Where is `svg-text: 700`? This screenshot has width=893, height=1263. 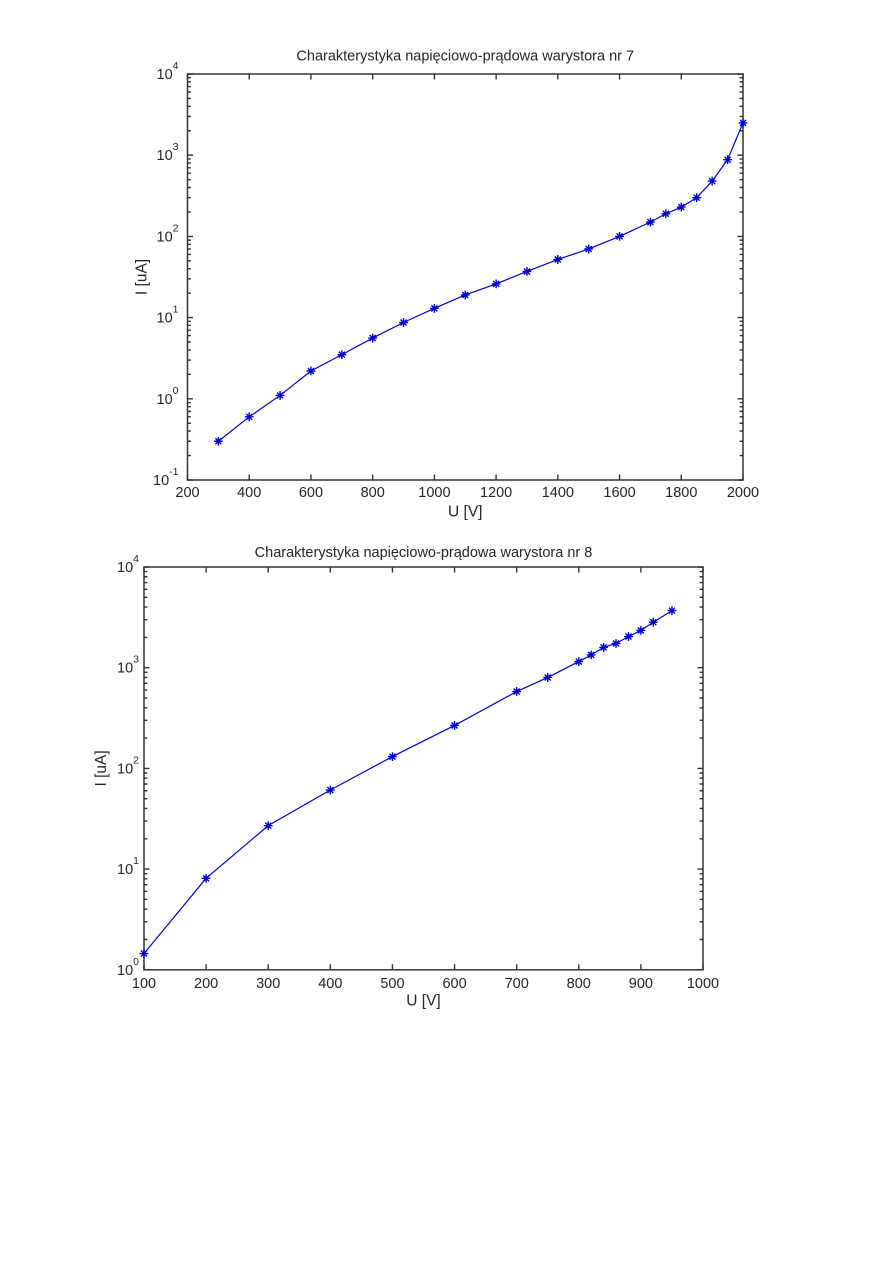
svg-text: 700 is located at coordinates (517, 984).